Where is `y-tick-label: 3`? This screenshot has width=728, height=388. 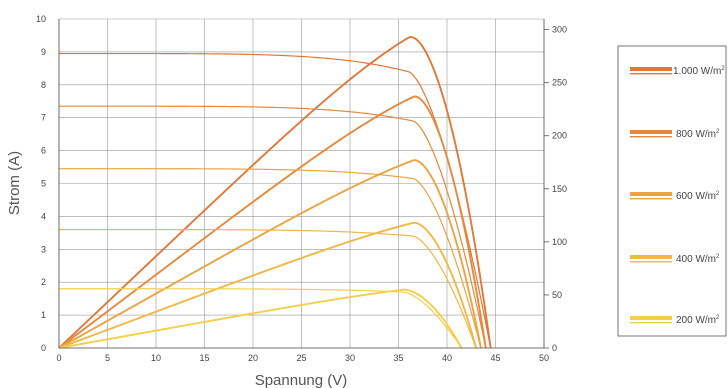 y-tick-label: 3 is located at coordinates (43, 249).